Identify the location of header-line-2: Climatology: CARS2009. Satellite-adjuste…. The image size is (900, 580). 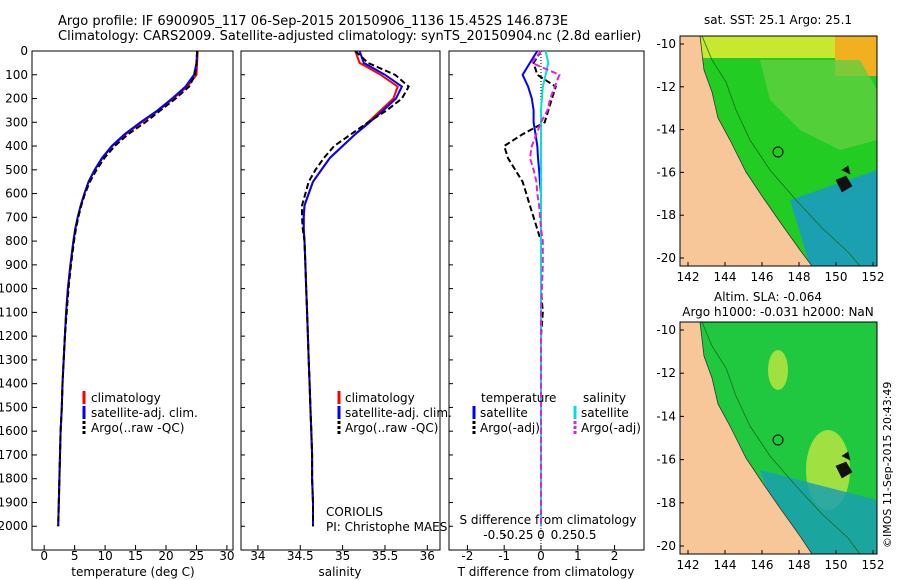
(350, 36).